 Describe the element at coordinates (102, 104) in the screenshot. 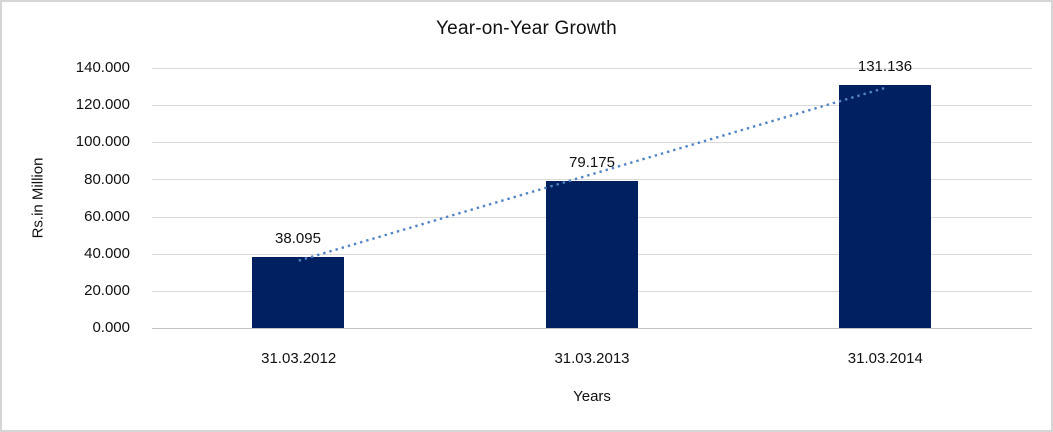

I see `y-tick-label: 120.000` at that location.